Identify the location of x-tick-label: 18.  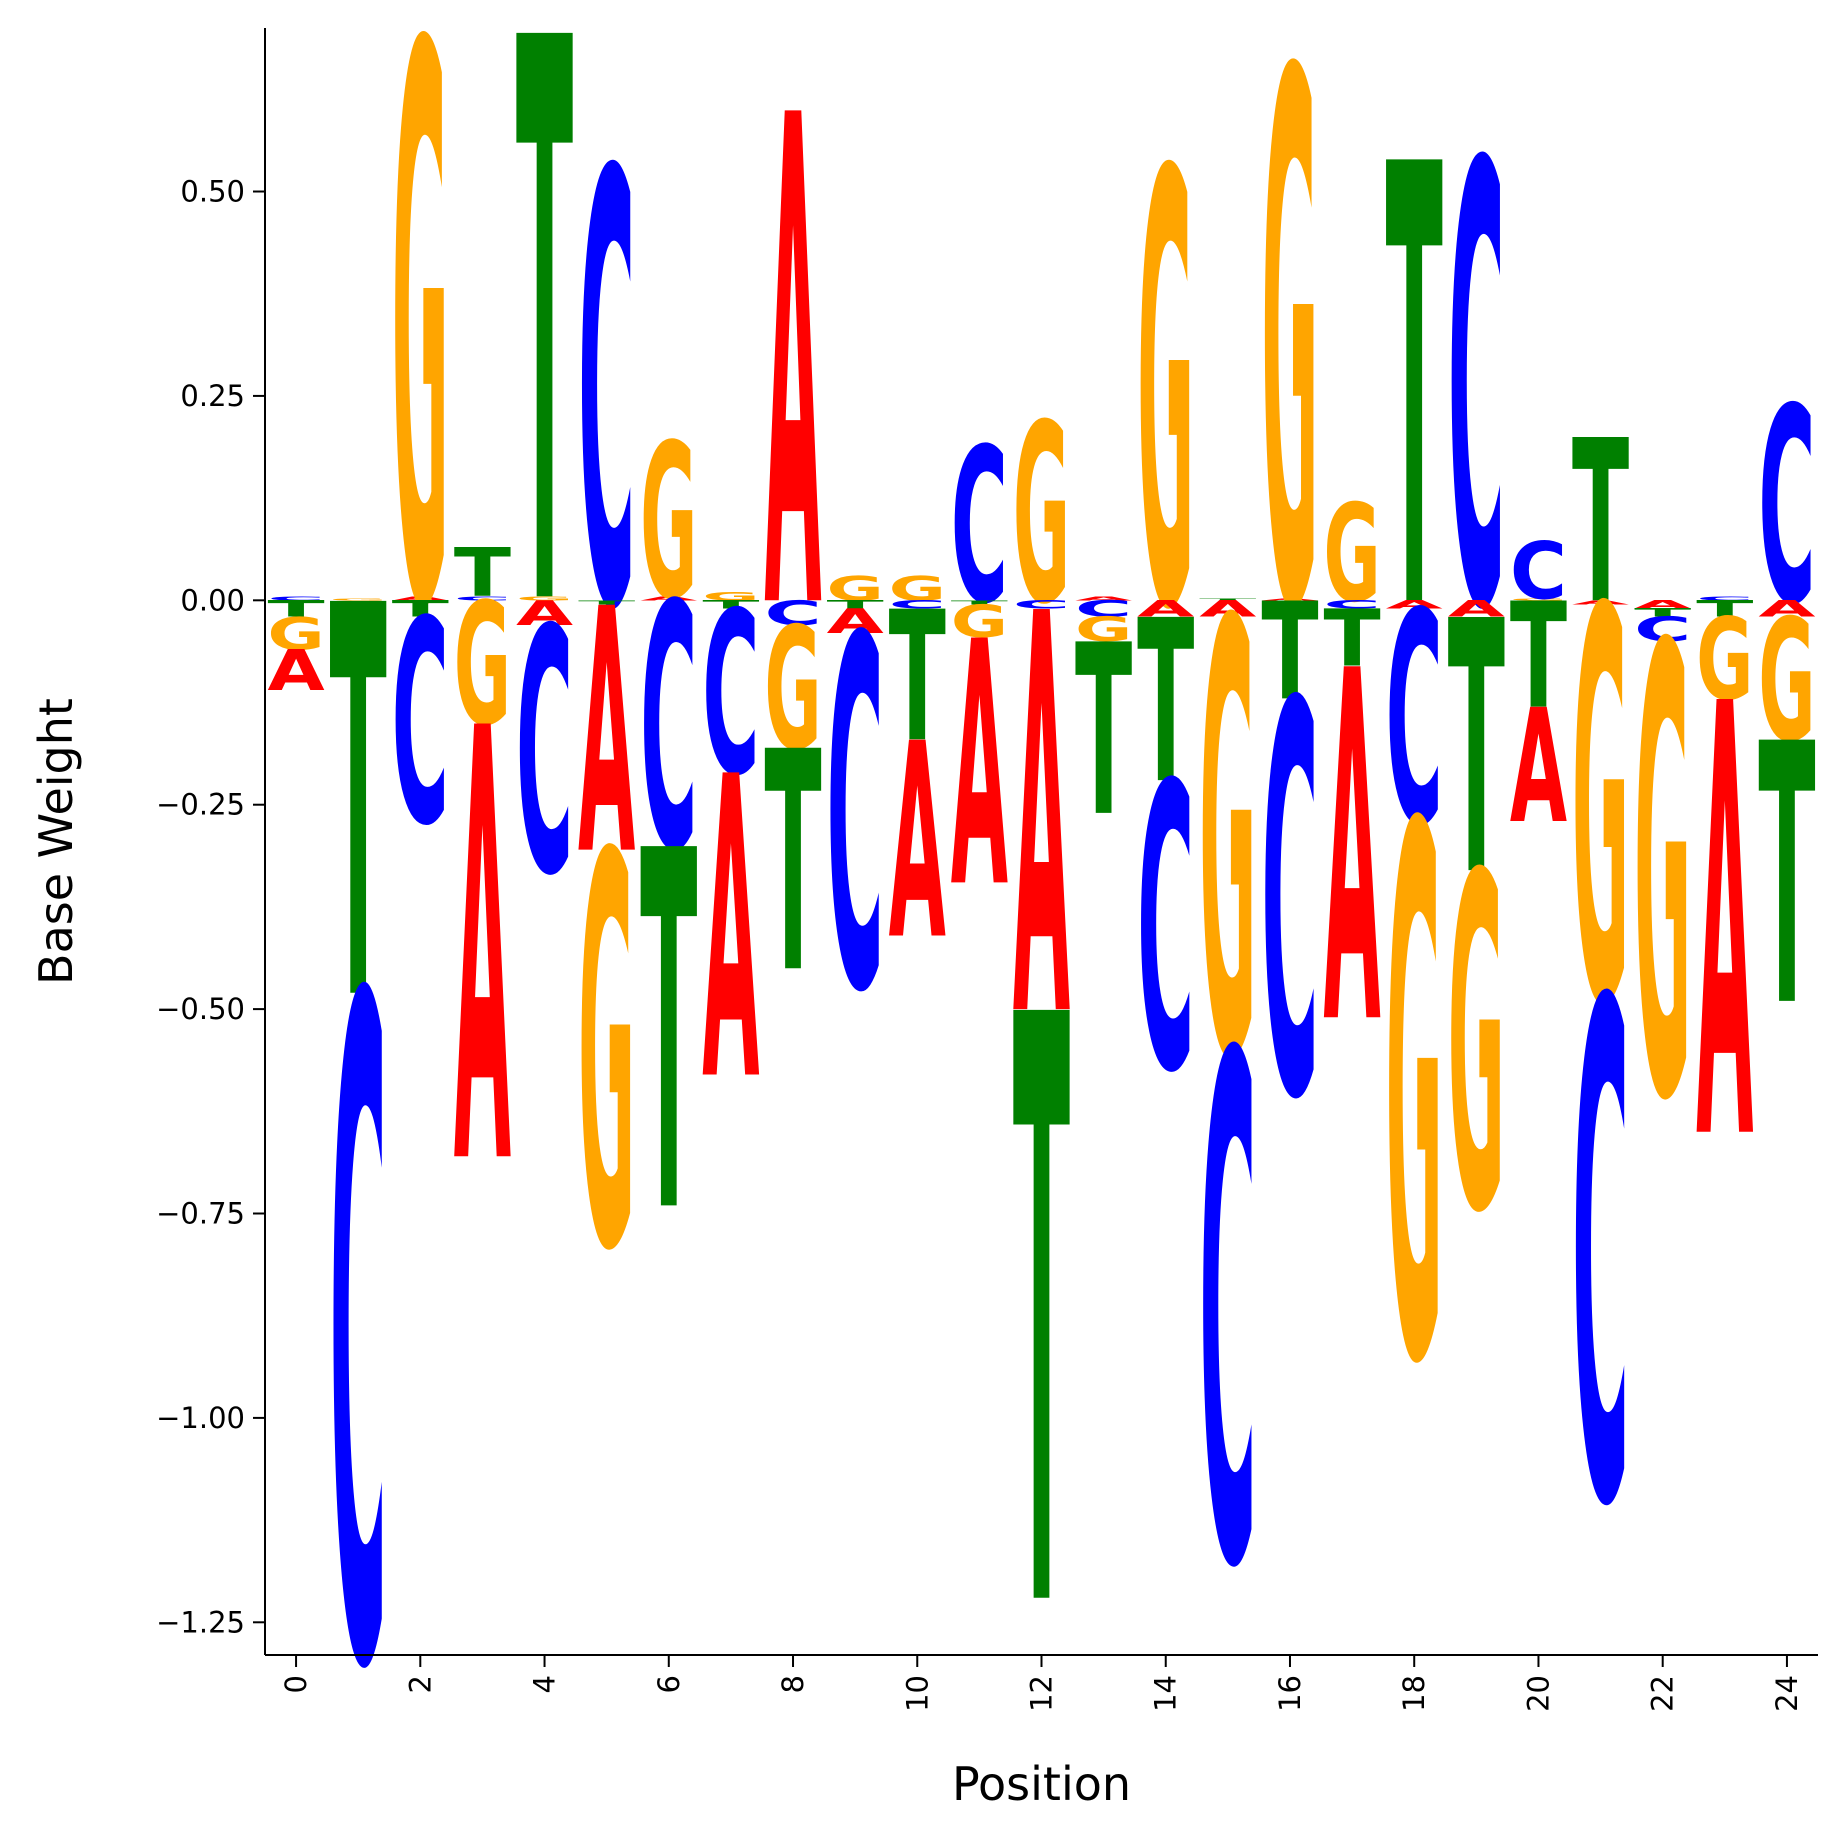
(1414, 1693).